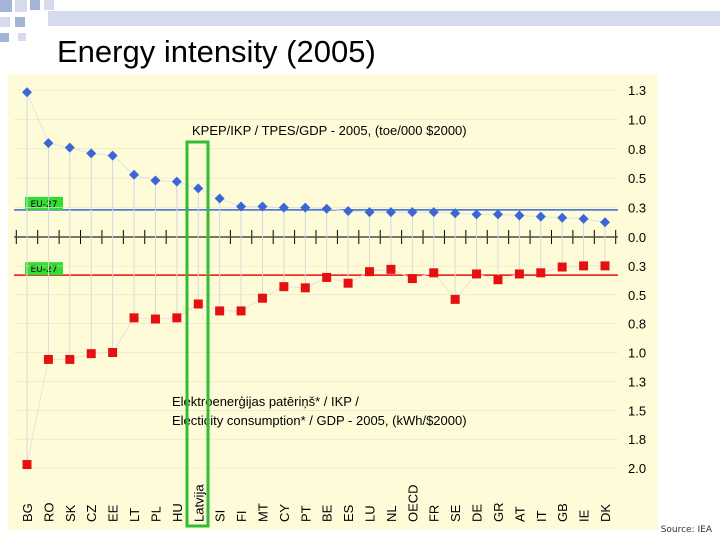  What do you see at coordinates (519, 514) in the screenshot?
I see `category-label-at: AT` at bounding box center [519, 514].